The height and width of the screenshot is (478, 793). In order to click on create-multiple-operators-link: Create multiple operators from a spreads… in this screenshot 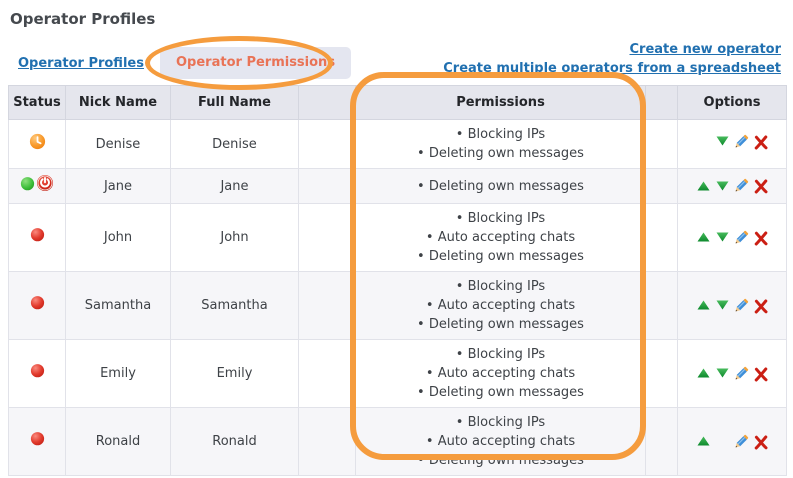, I will do `click(612, 68)`.